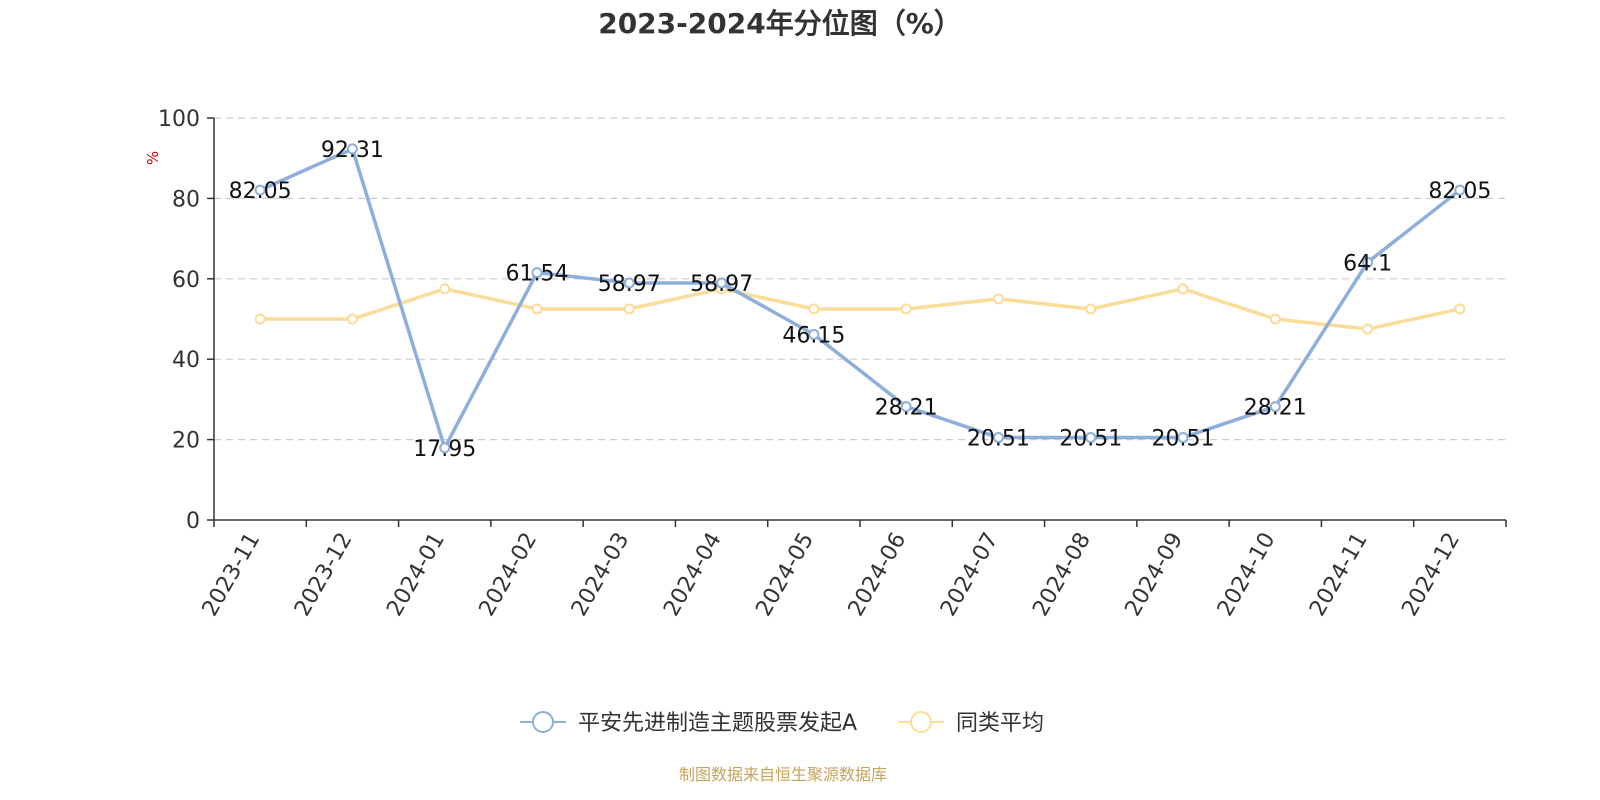 The height and width of the screenshot is (800, 1600). What do you see at coordinates (1062, 575) in the screenshot?
I see `x-tick-label: 2024-08` at bounding box center [1062, 575].